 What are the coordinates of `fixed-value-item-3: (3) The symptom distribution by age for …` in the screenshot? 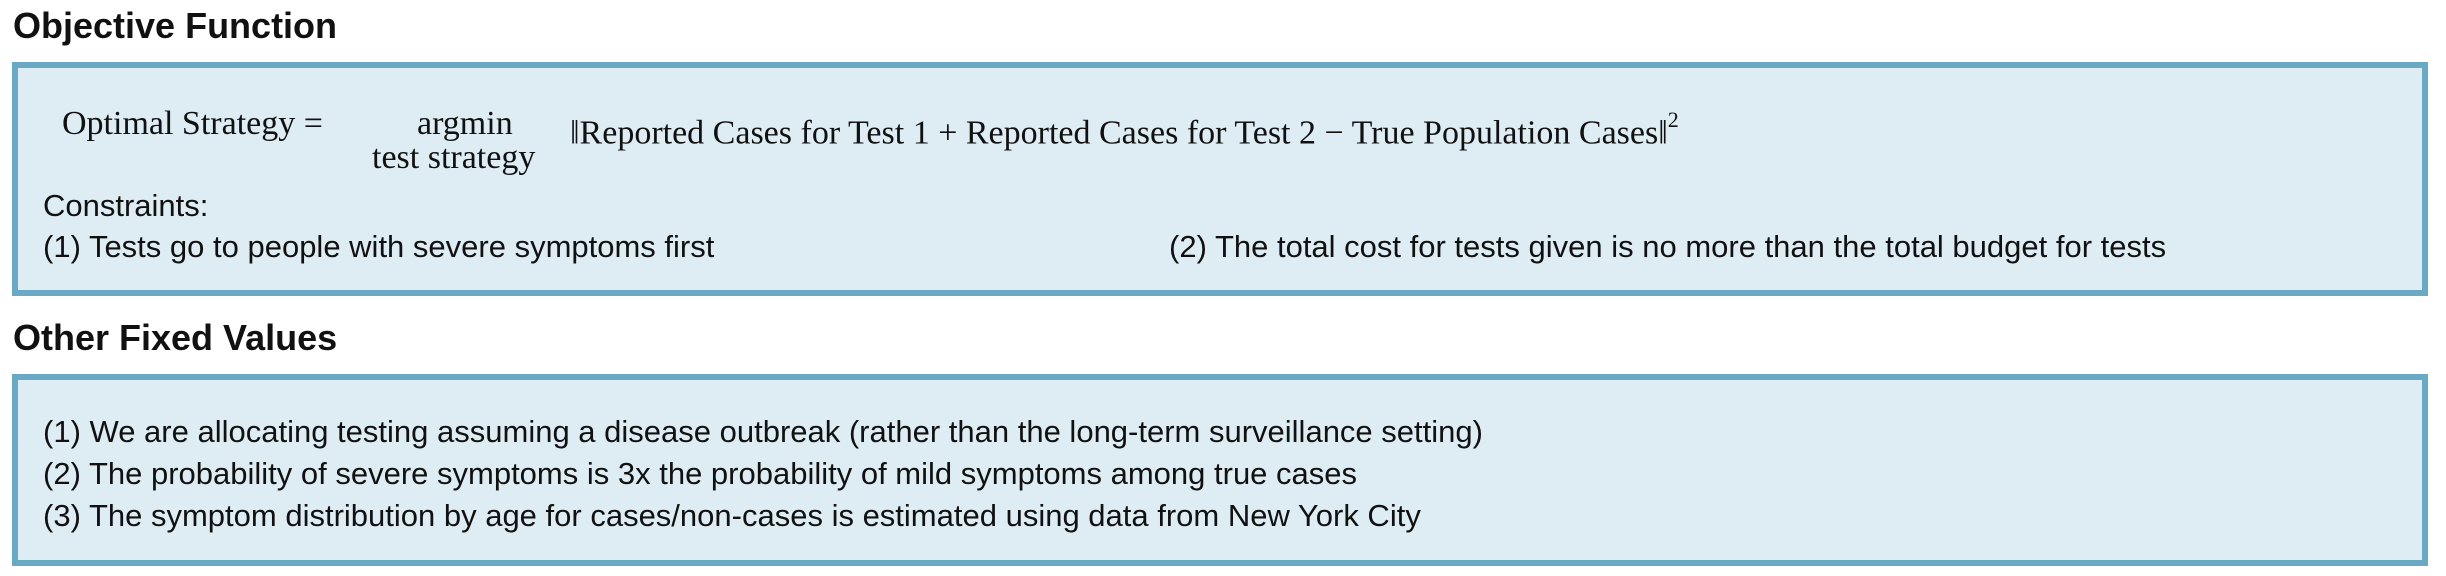 It's located at (732, 515).